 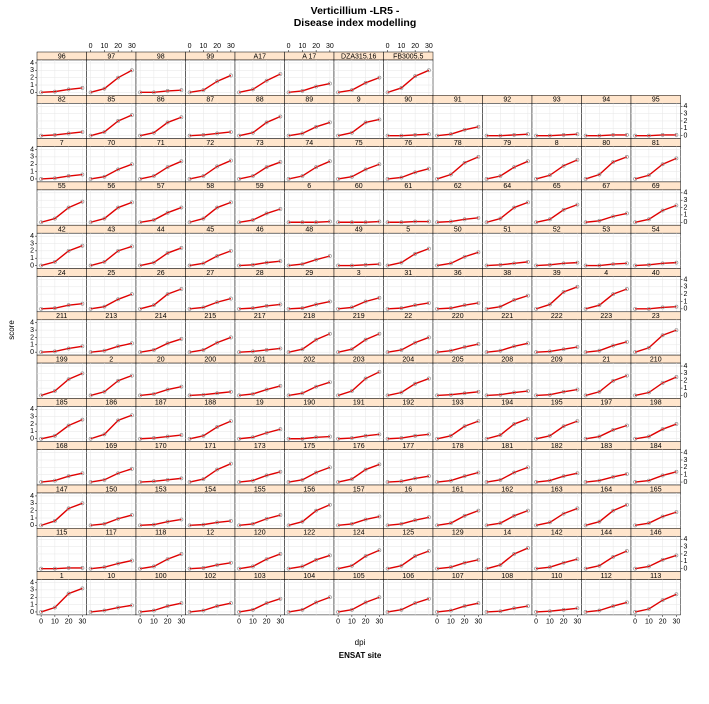 I want to click on panel-label: 146, so click(x=656, y=533).